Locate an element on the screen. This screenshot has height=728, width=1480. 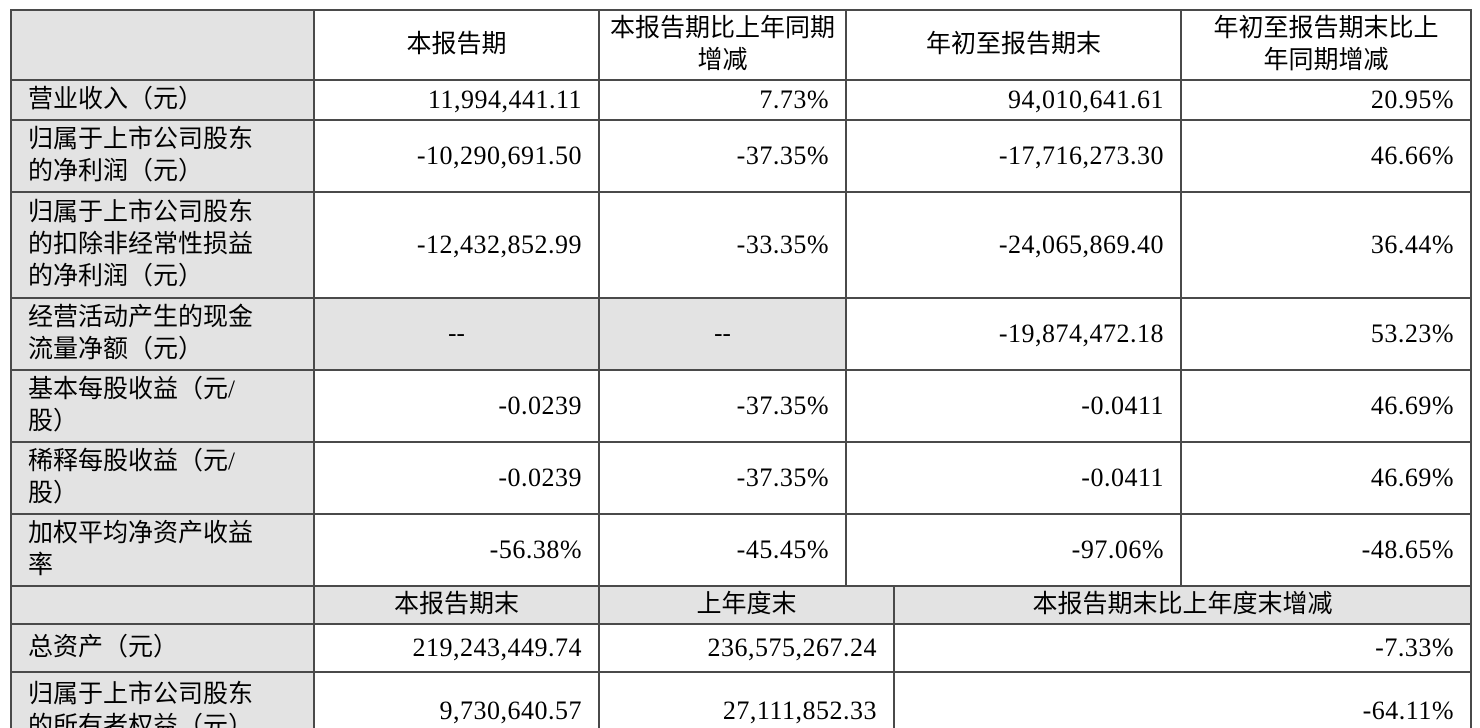
label-cell: 归属于上市公司股东 的净利润（元） is located at coordinates (162, 156).